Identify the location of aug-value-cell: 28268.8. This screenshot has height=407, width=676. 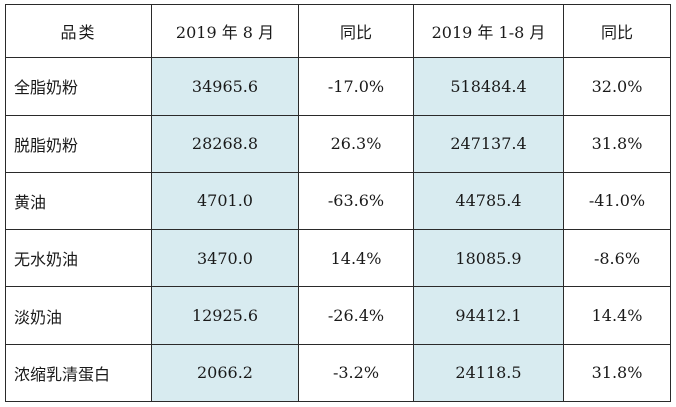
(225, 143).